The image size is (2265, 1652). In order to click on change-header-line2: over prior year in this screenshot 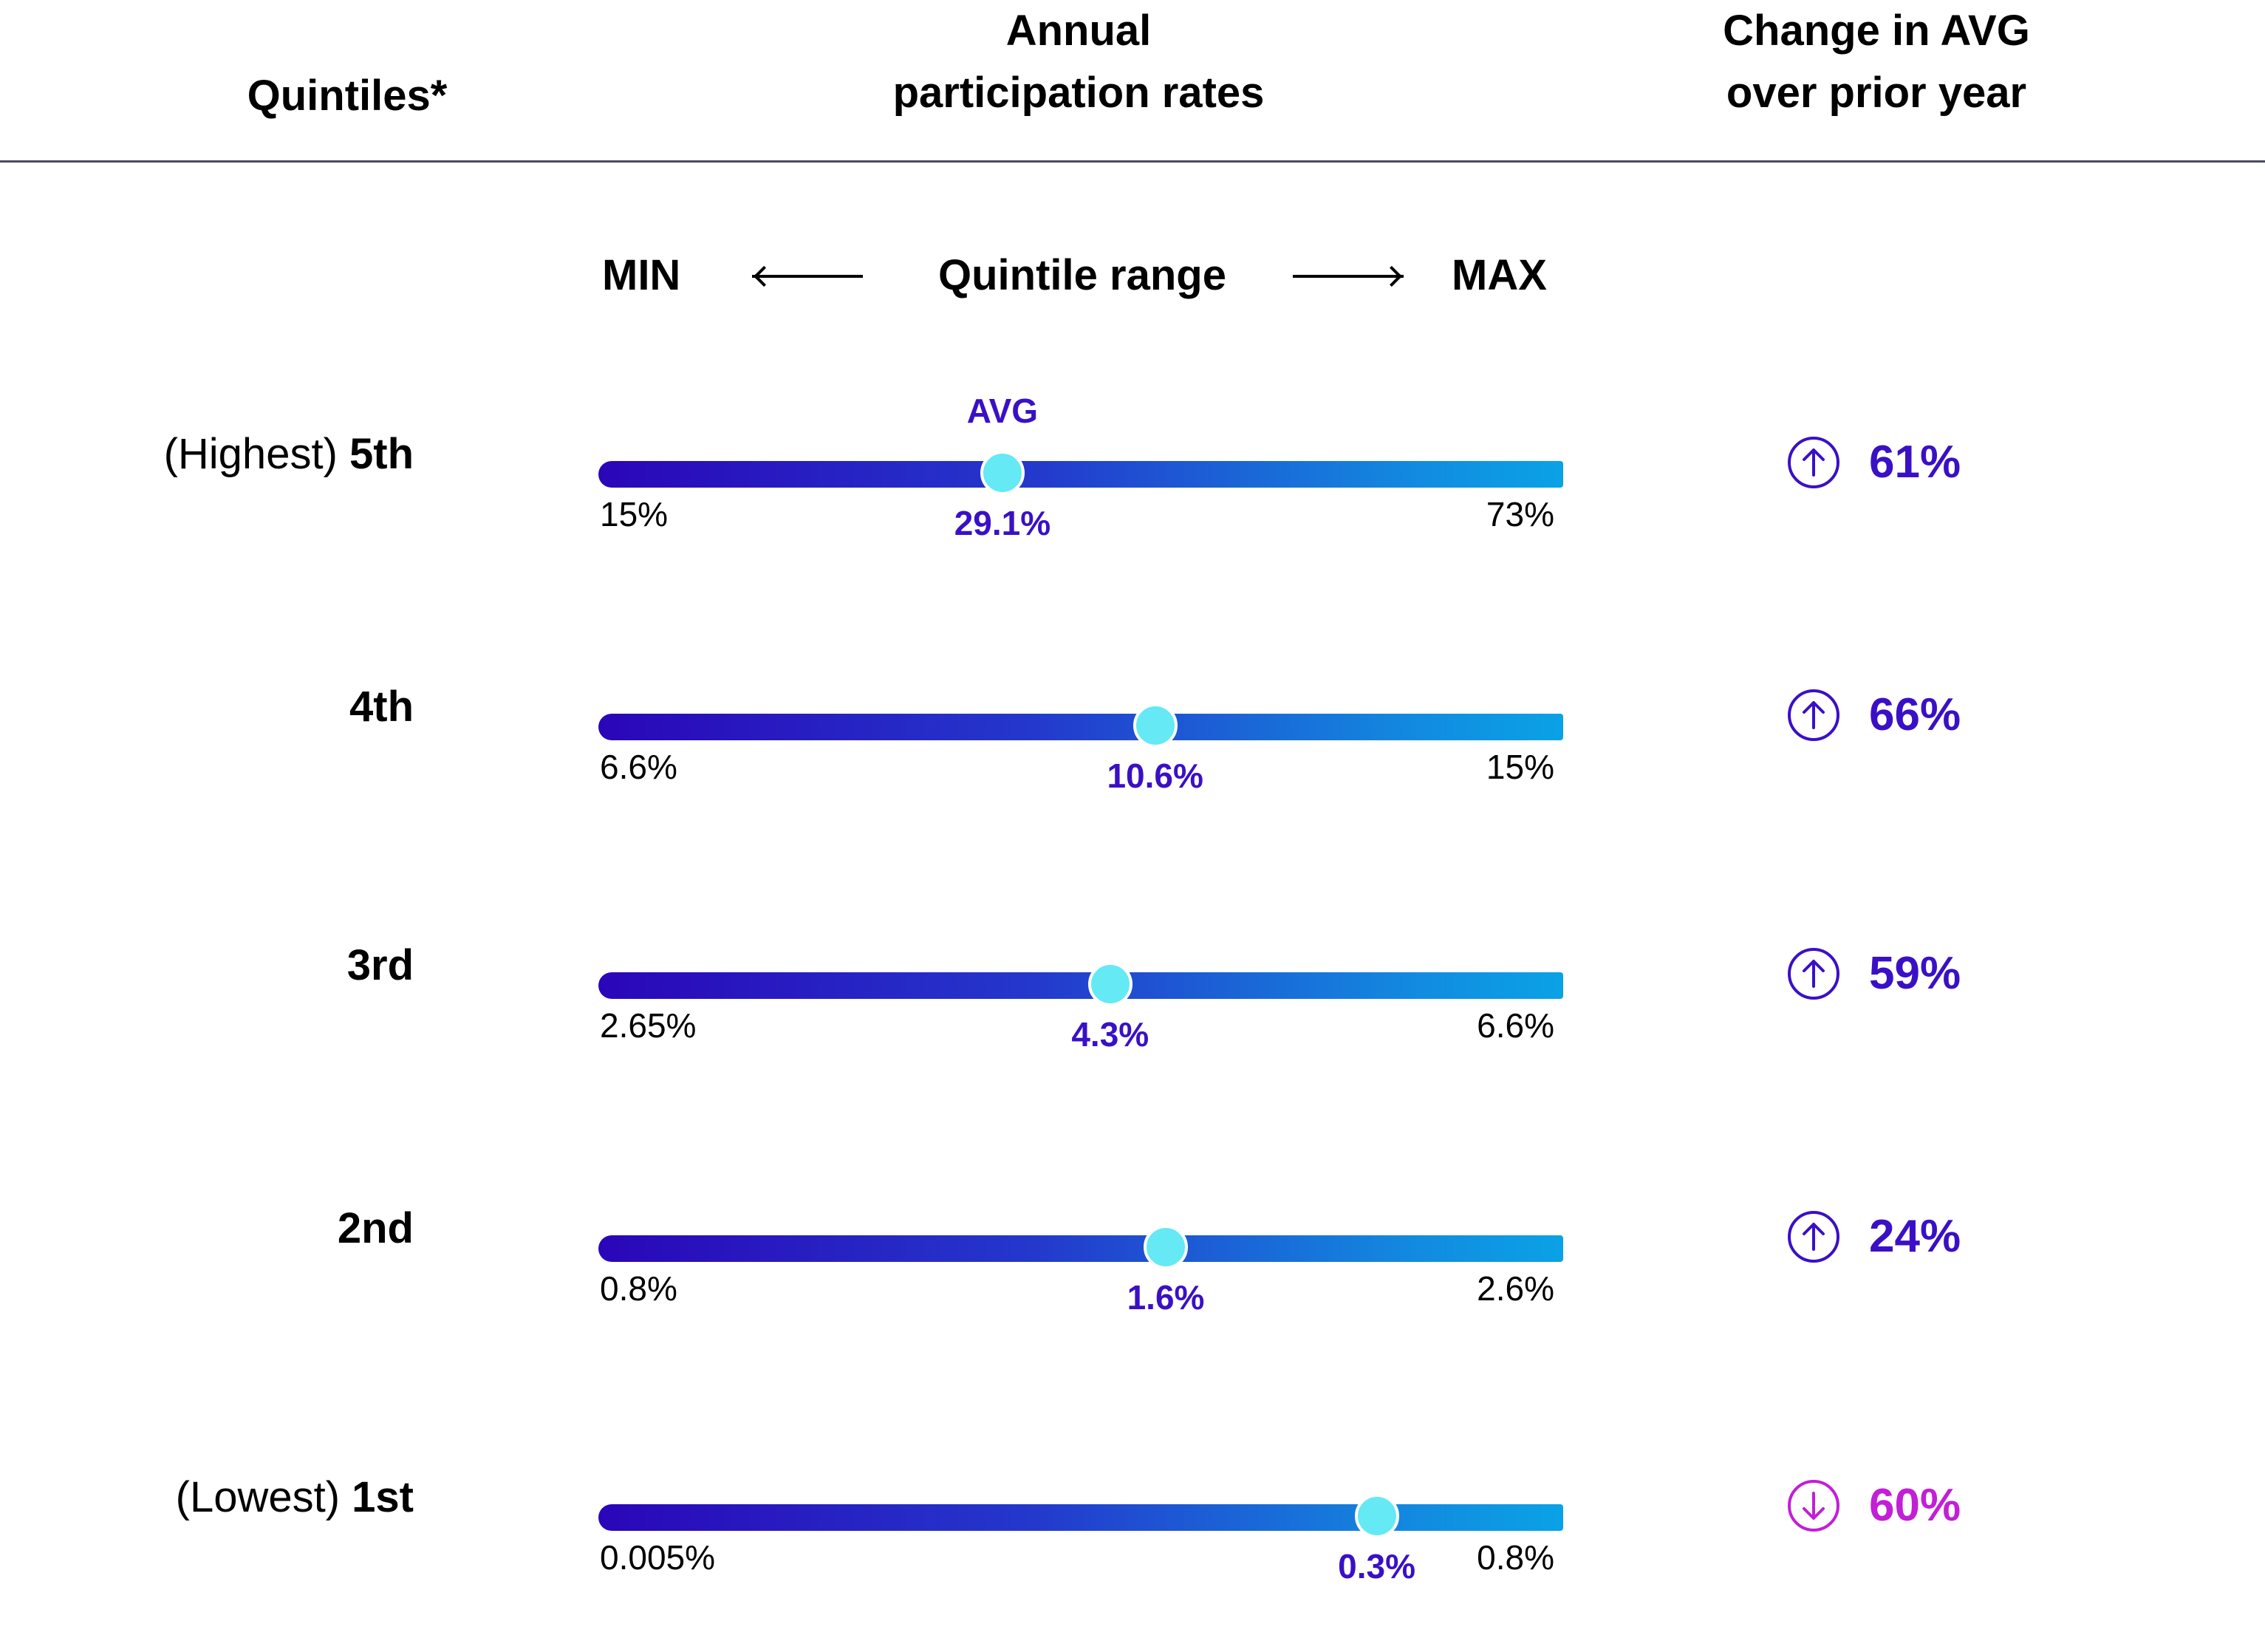, I will do `click(1876, 93)`.